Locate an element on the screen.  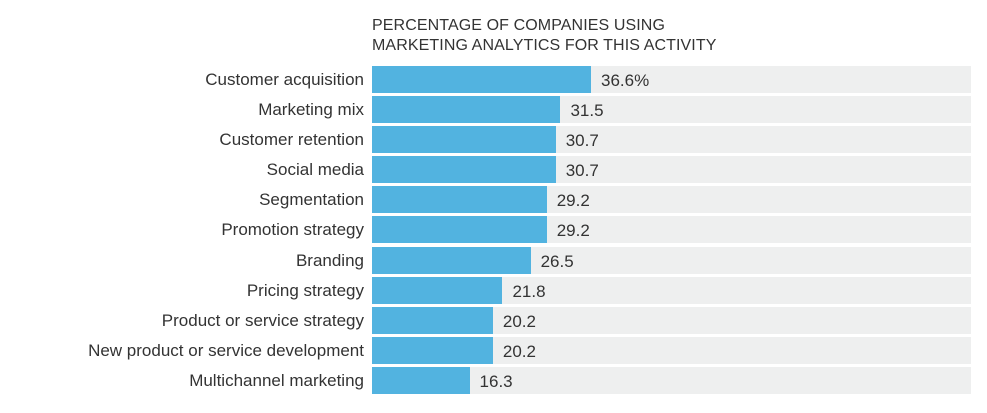
bar-row: Customer retention 30.7 is located at coordinates (493, 139).